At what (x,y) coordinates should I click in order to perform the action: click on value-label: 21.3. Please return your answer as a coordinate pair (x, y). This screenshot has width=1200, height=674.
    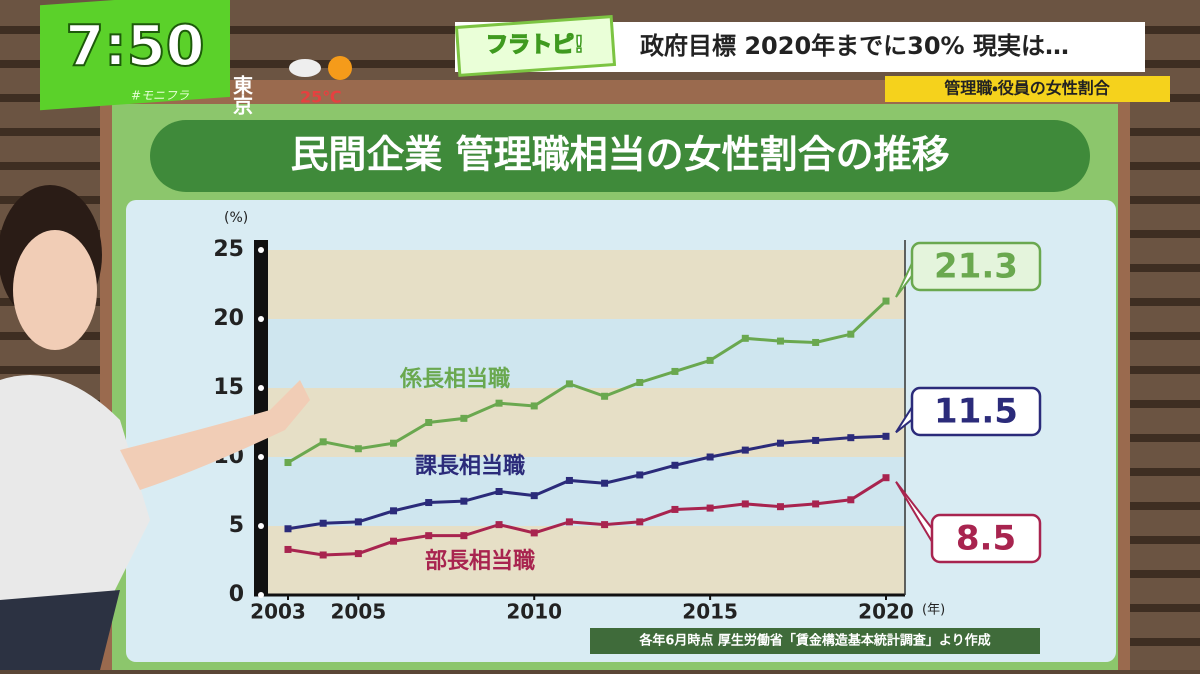
    Looking at the image, I should click on (976, 267).